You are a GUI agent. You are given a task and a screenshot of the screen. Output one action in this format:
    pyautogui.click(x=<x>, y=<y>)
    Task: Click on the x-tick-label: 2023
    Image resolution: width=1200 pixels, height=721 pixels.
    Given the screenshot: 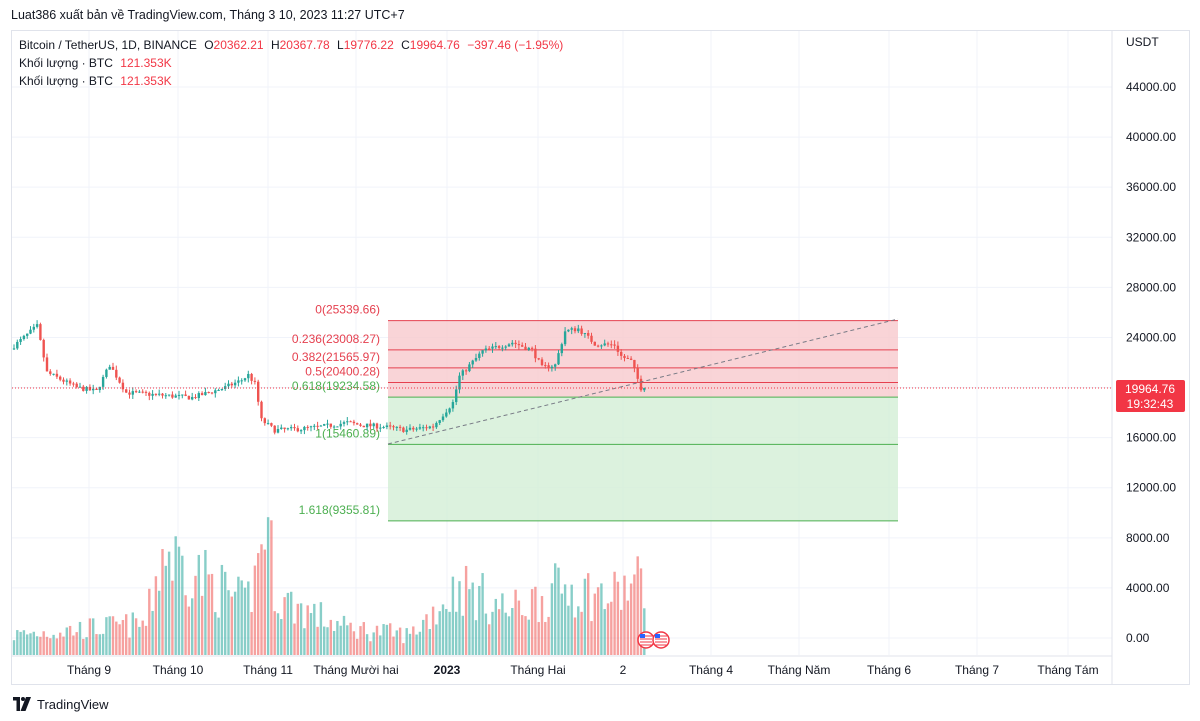 What is the action you would take?
    pyautogui.click(x=447, y=670)
    